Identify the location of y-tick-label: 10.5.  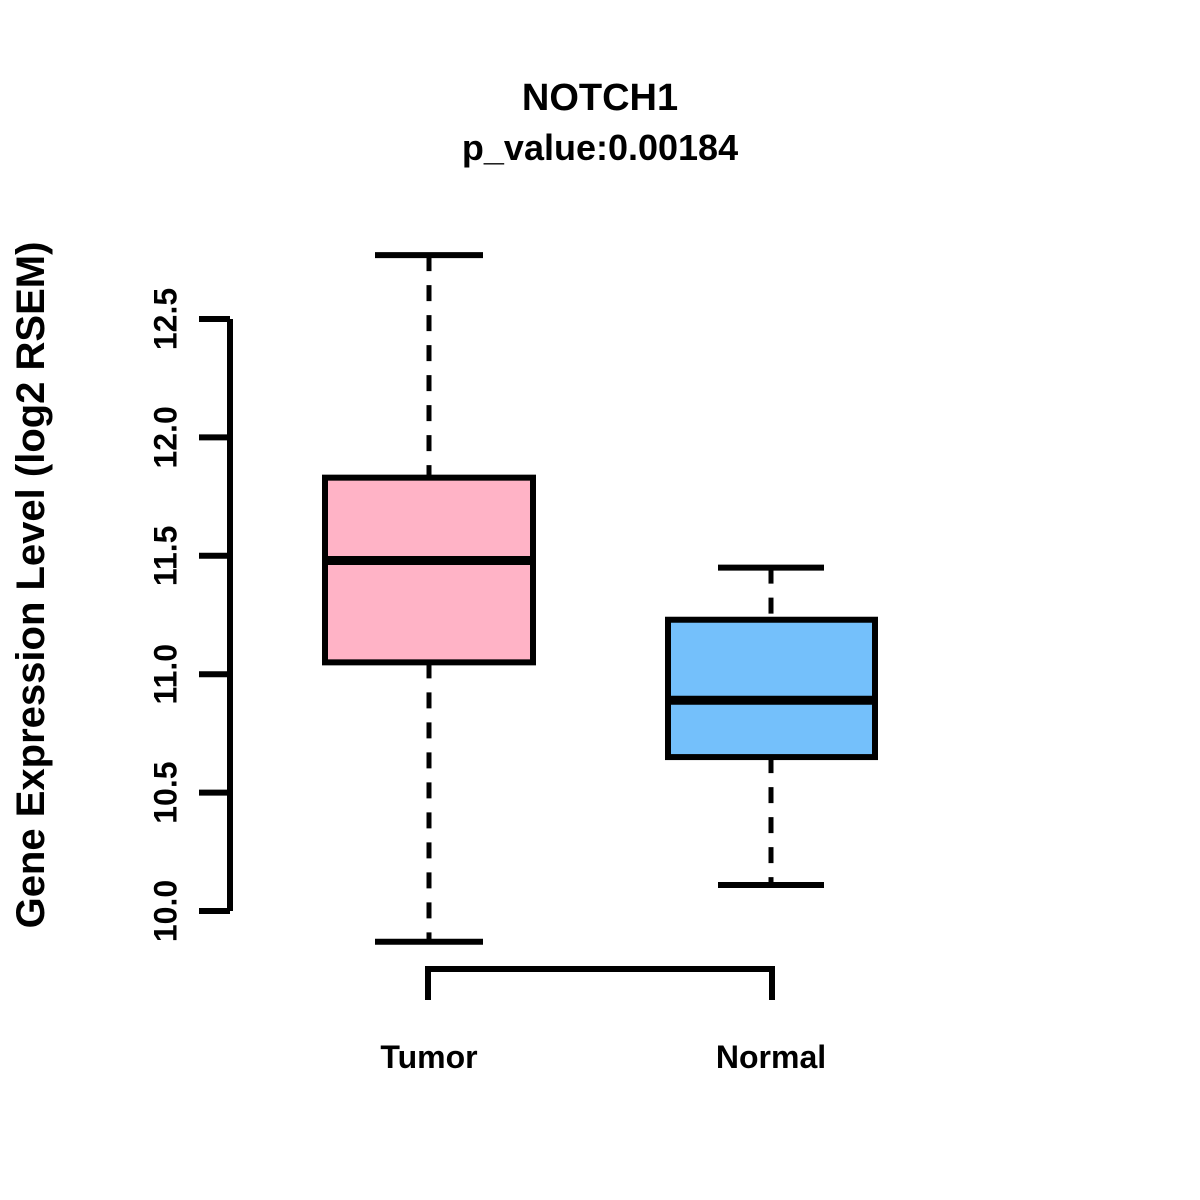
(165, 792).